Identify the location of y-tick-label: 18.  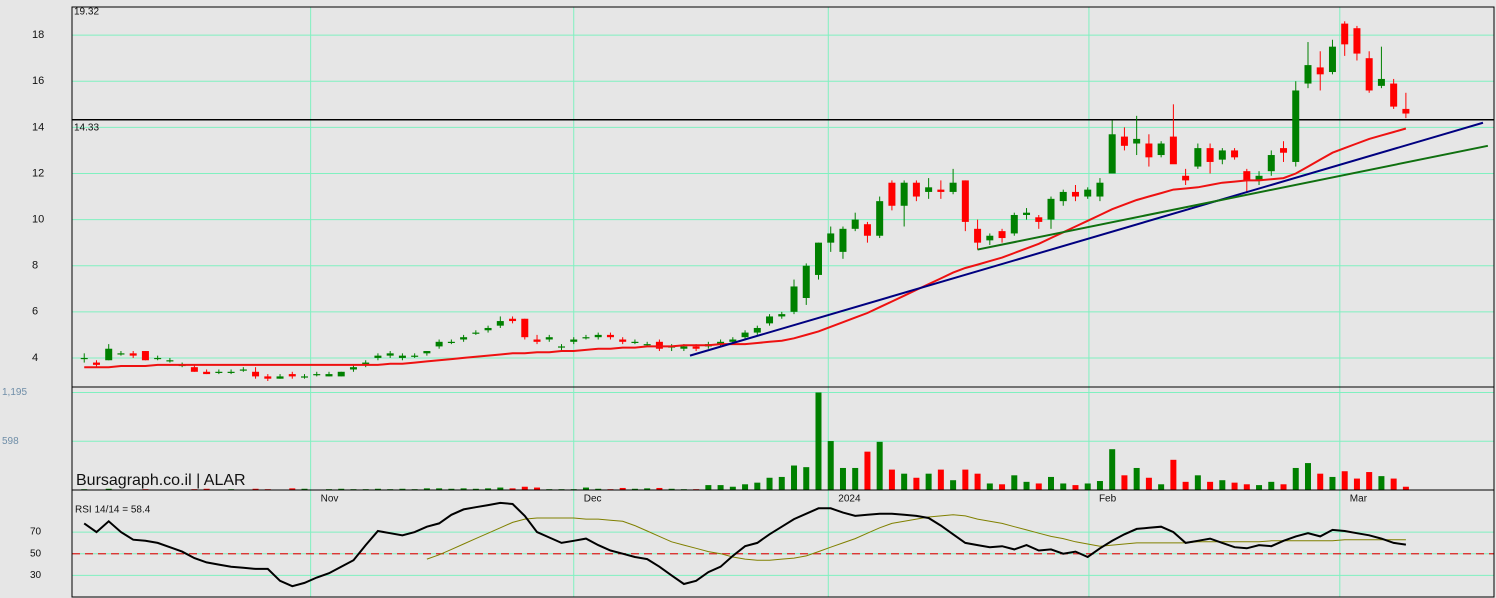
(38, 35).